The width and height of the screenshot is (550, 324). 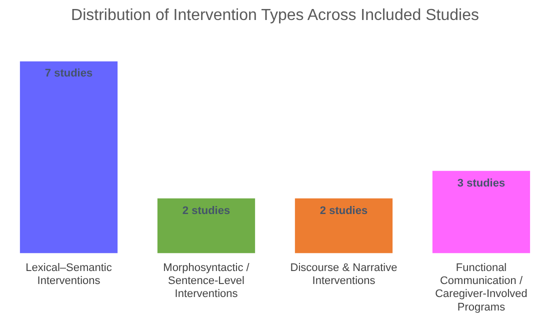 I want to click on chart-title: Distribution of Intervention Types Across Included Studies, so click(x=275, y=15).